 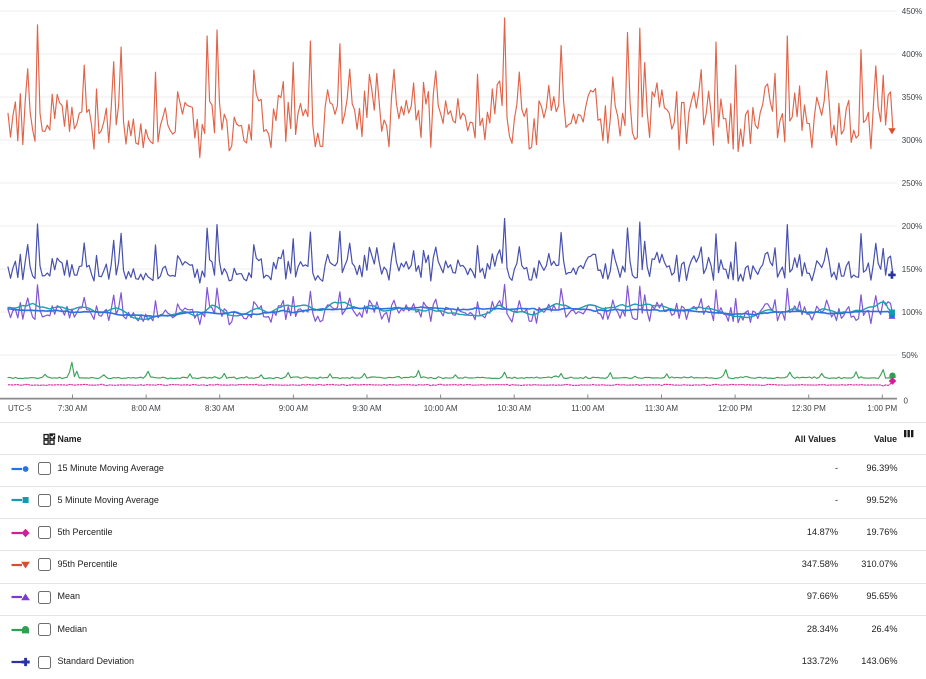 I want to click on svg-text: 250%, so click(x=912, y=183).